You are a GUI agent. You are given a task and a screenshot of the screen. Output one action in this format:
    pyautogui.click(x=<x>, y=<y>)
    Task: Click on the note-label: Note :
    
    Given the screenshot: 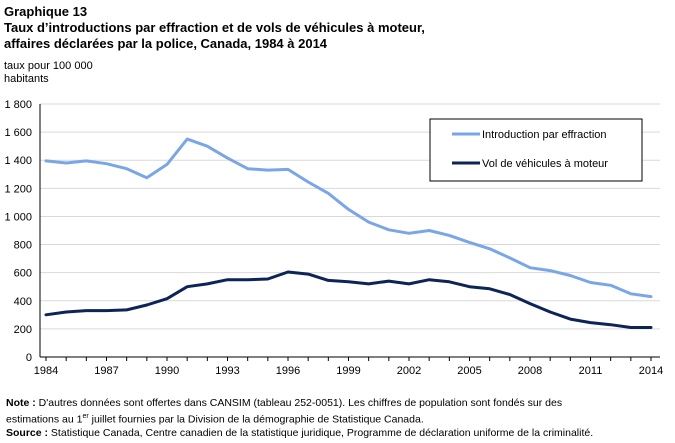 What is the action you would take?
    pyautogui.click(x=21, y=403)
    